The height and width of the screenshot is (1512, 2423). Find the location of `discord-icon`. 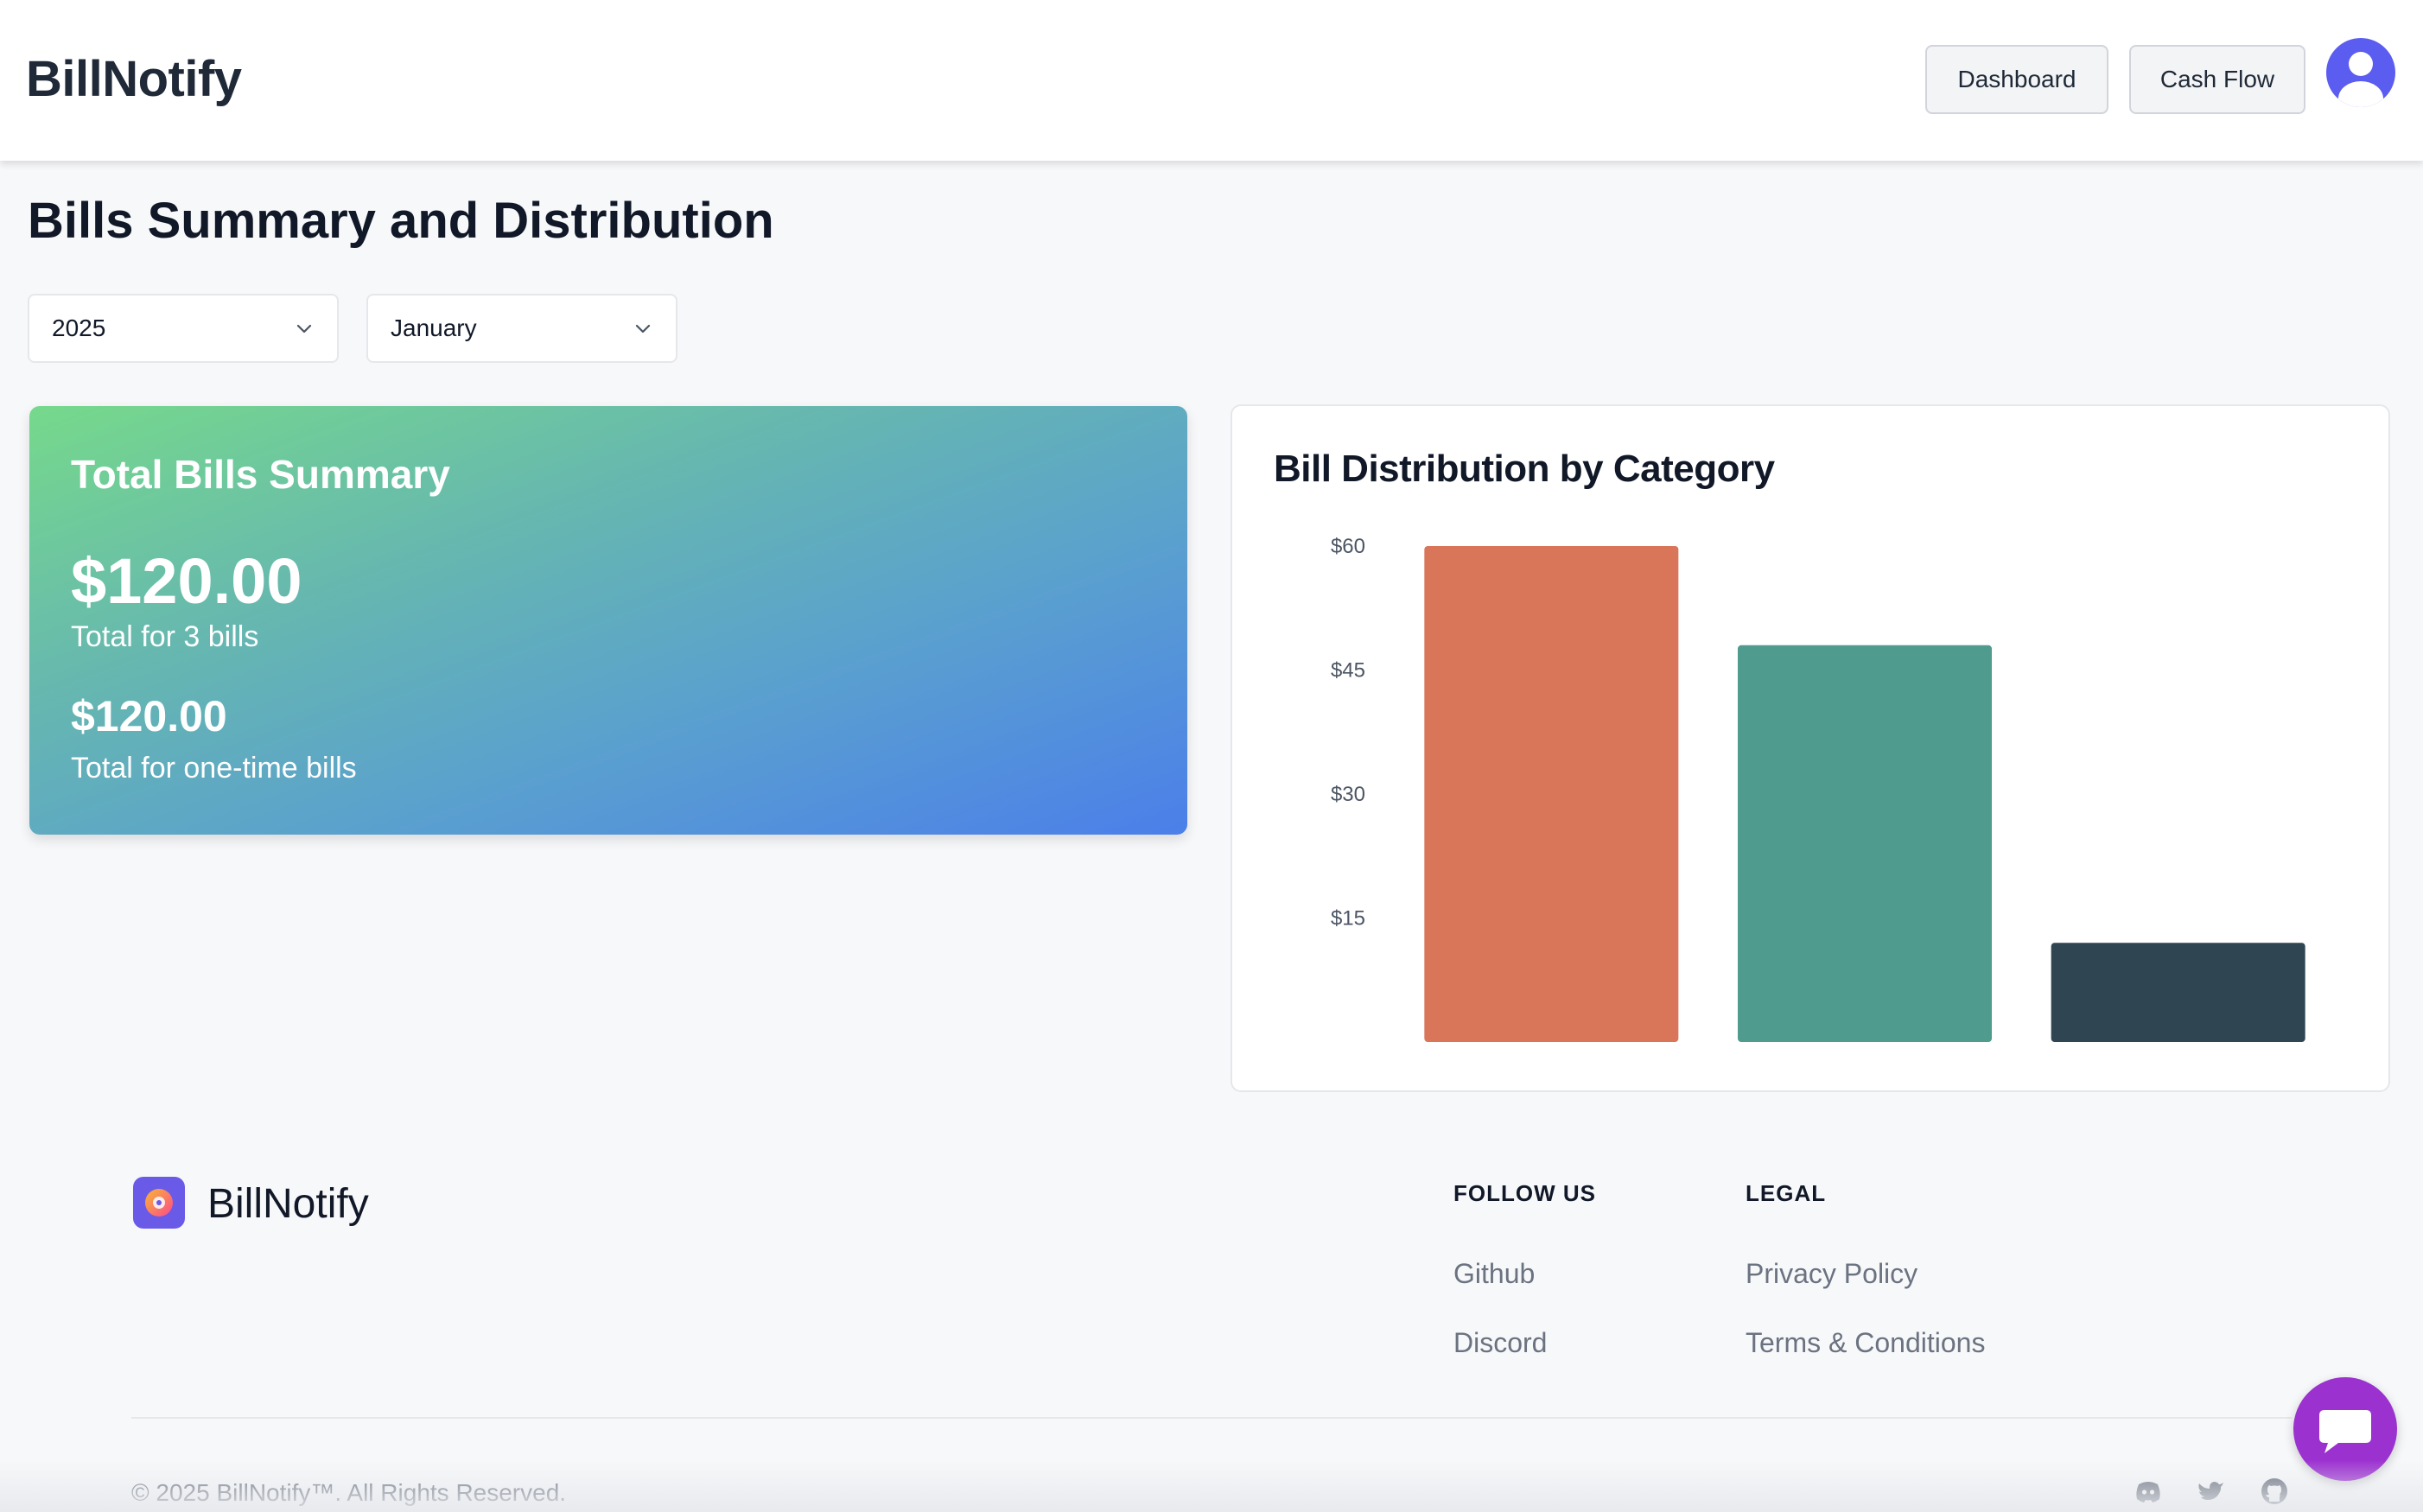

discord-icon is located at coordinates (2148, 1491).